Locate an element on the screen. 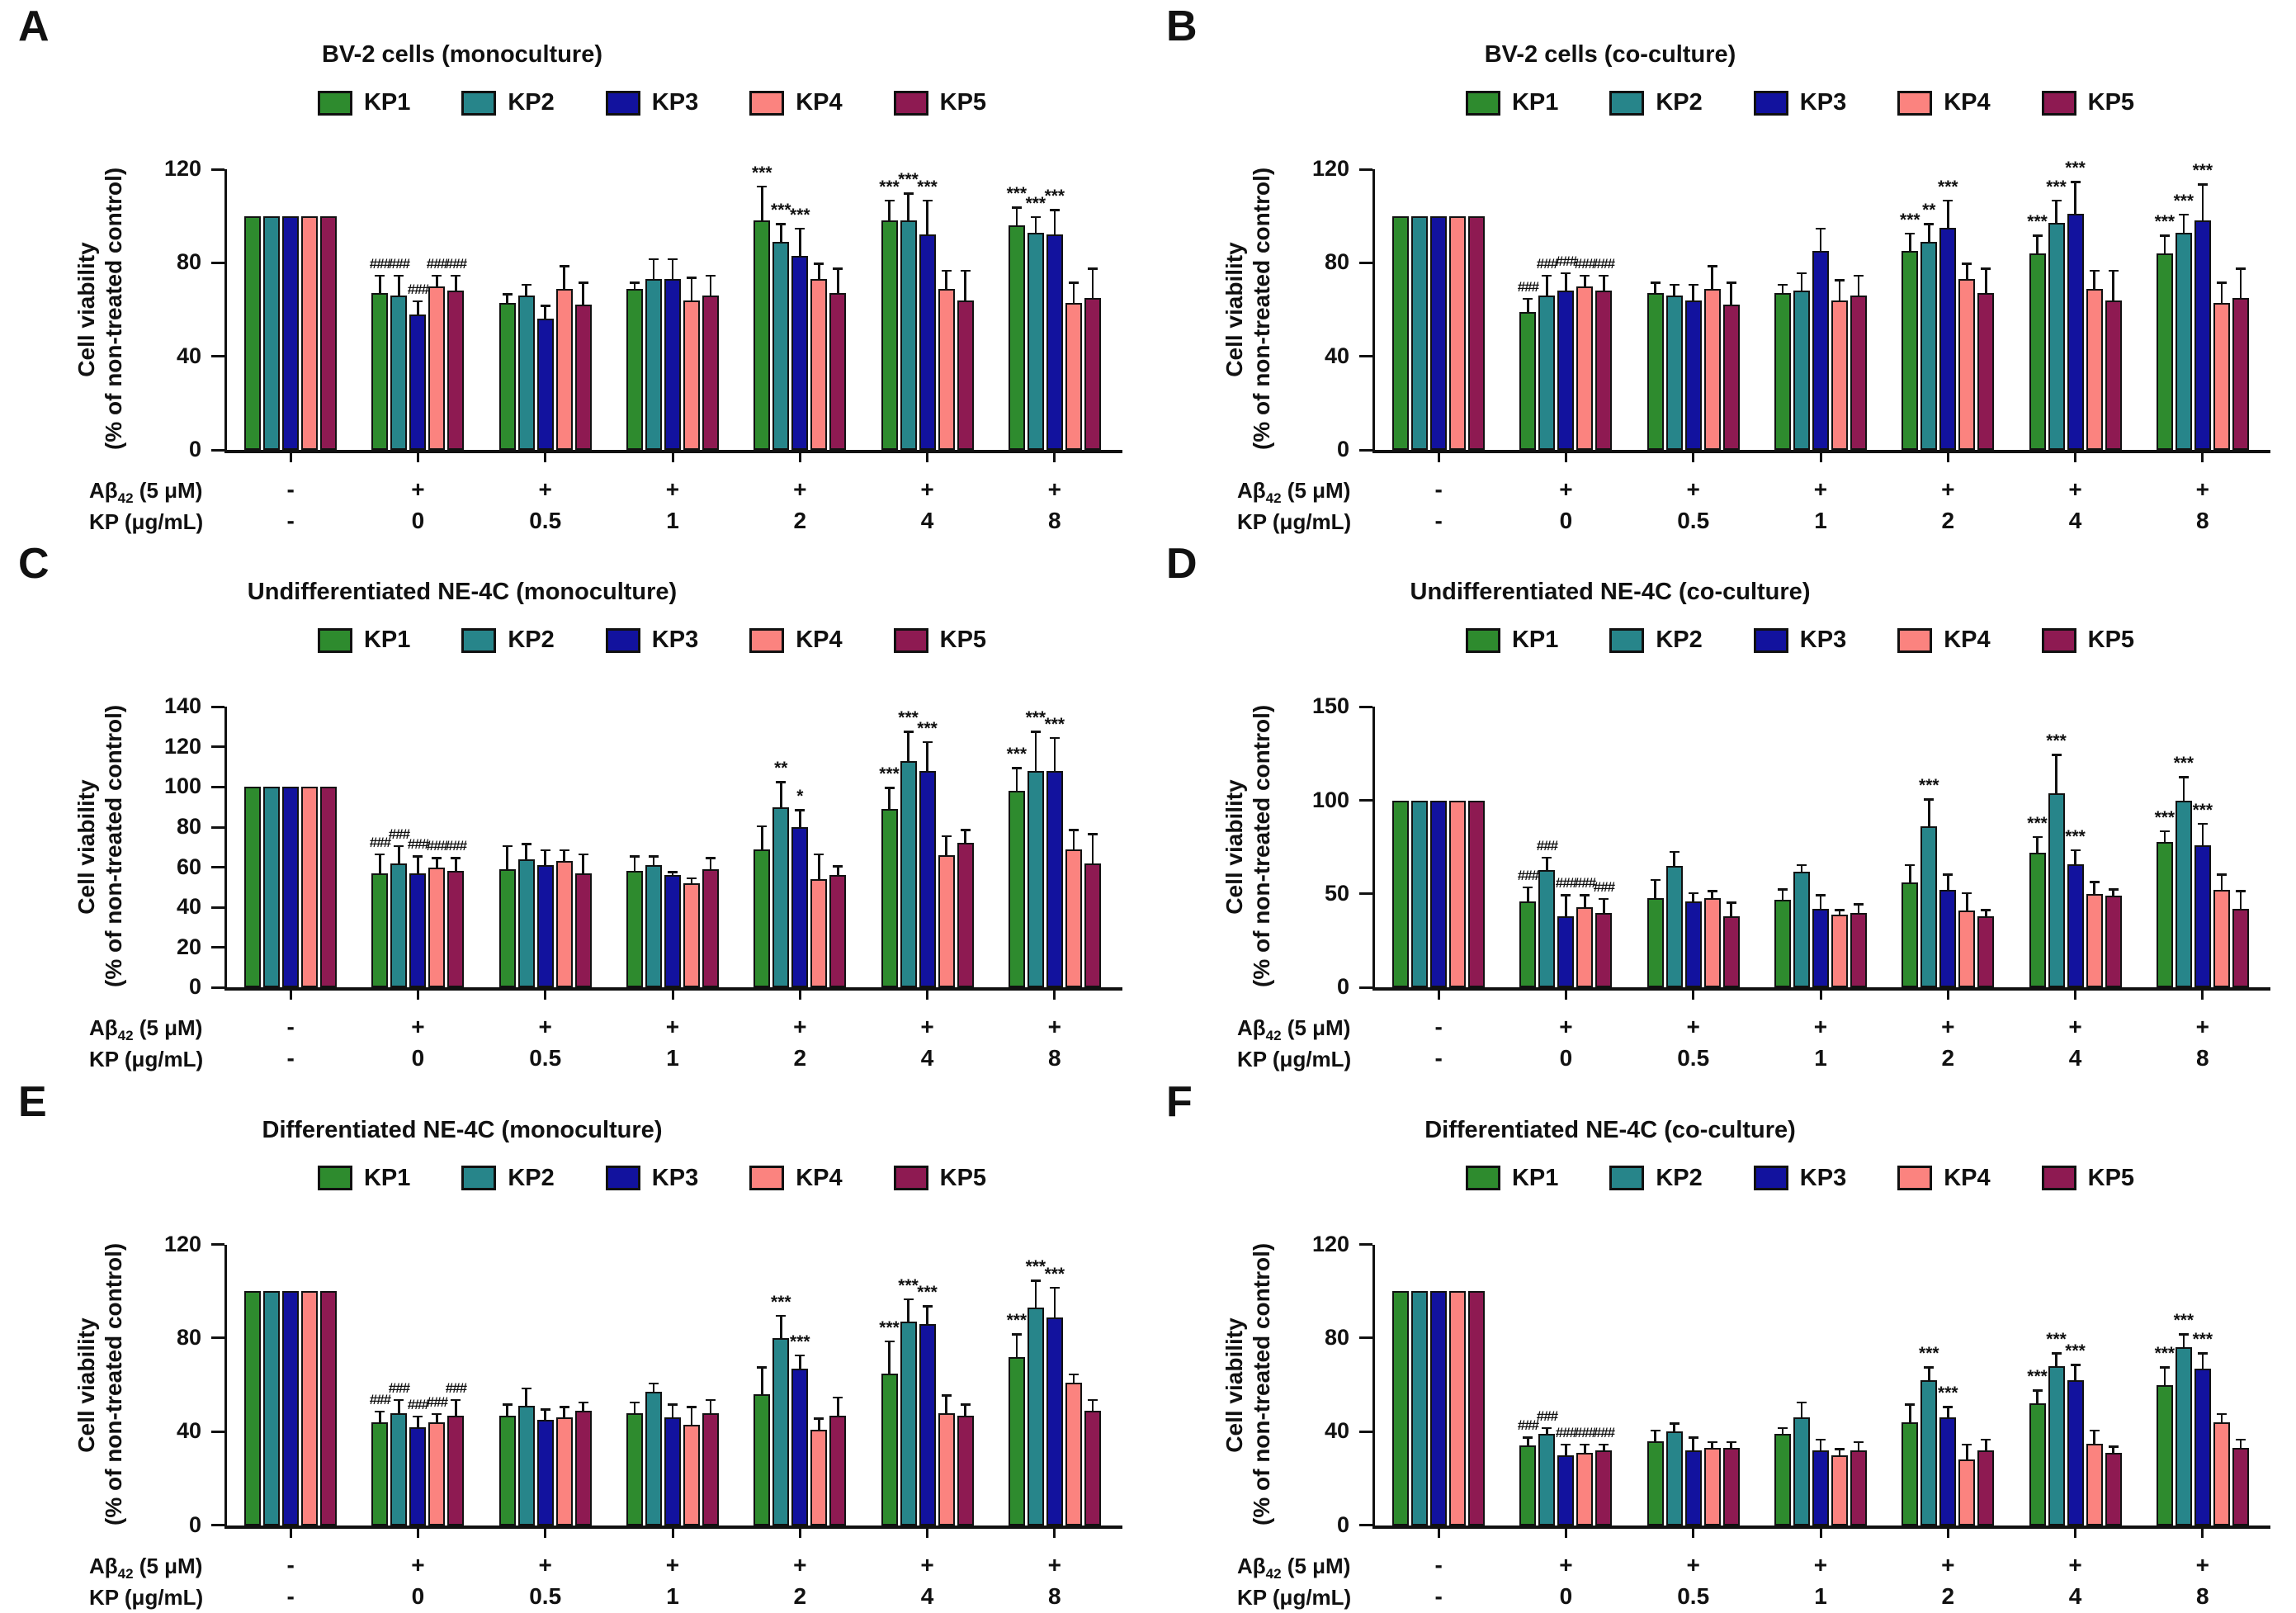  kp-row-value: 0 is located at coordinates (418, 1595).